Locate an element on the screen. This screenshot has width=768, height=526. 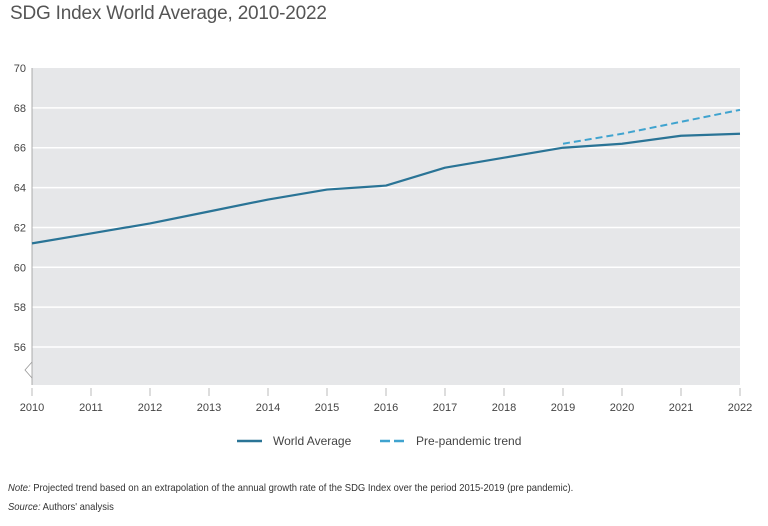
y-tick-label: 66 is located at coordinates (20, 149).